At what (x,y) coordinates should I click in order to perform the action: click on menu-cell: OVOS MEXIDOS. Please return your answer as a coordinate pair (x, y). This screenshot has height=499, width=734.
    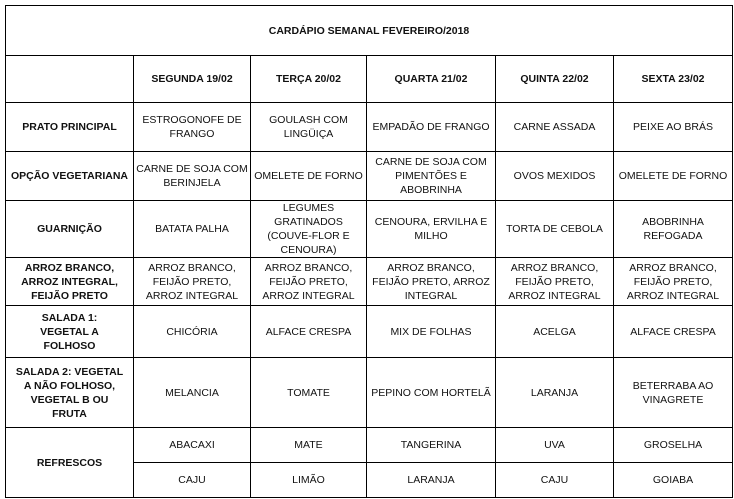
    Looking at the image, I should click on (554, 176).